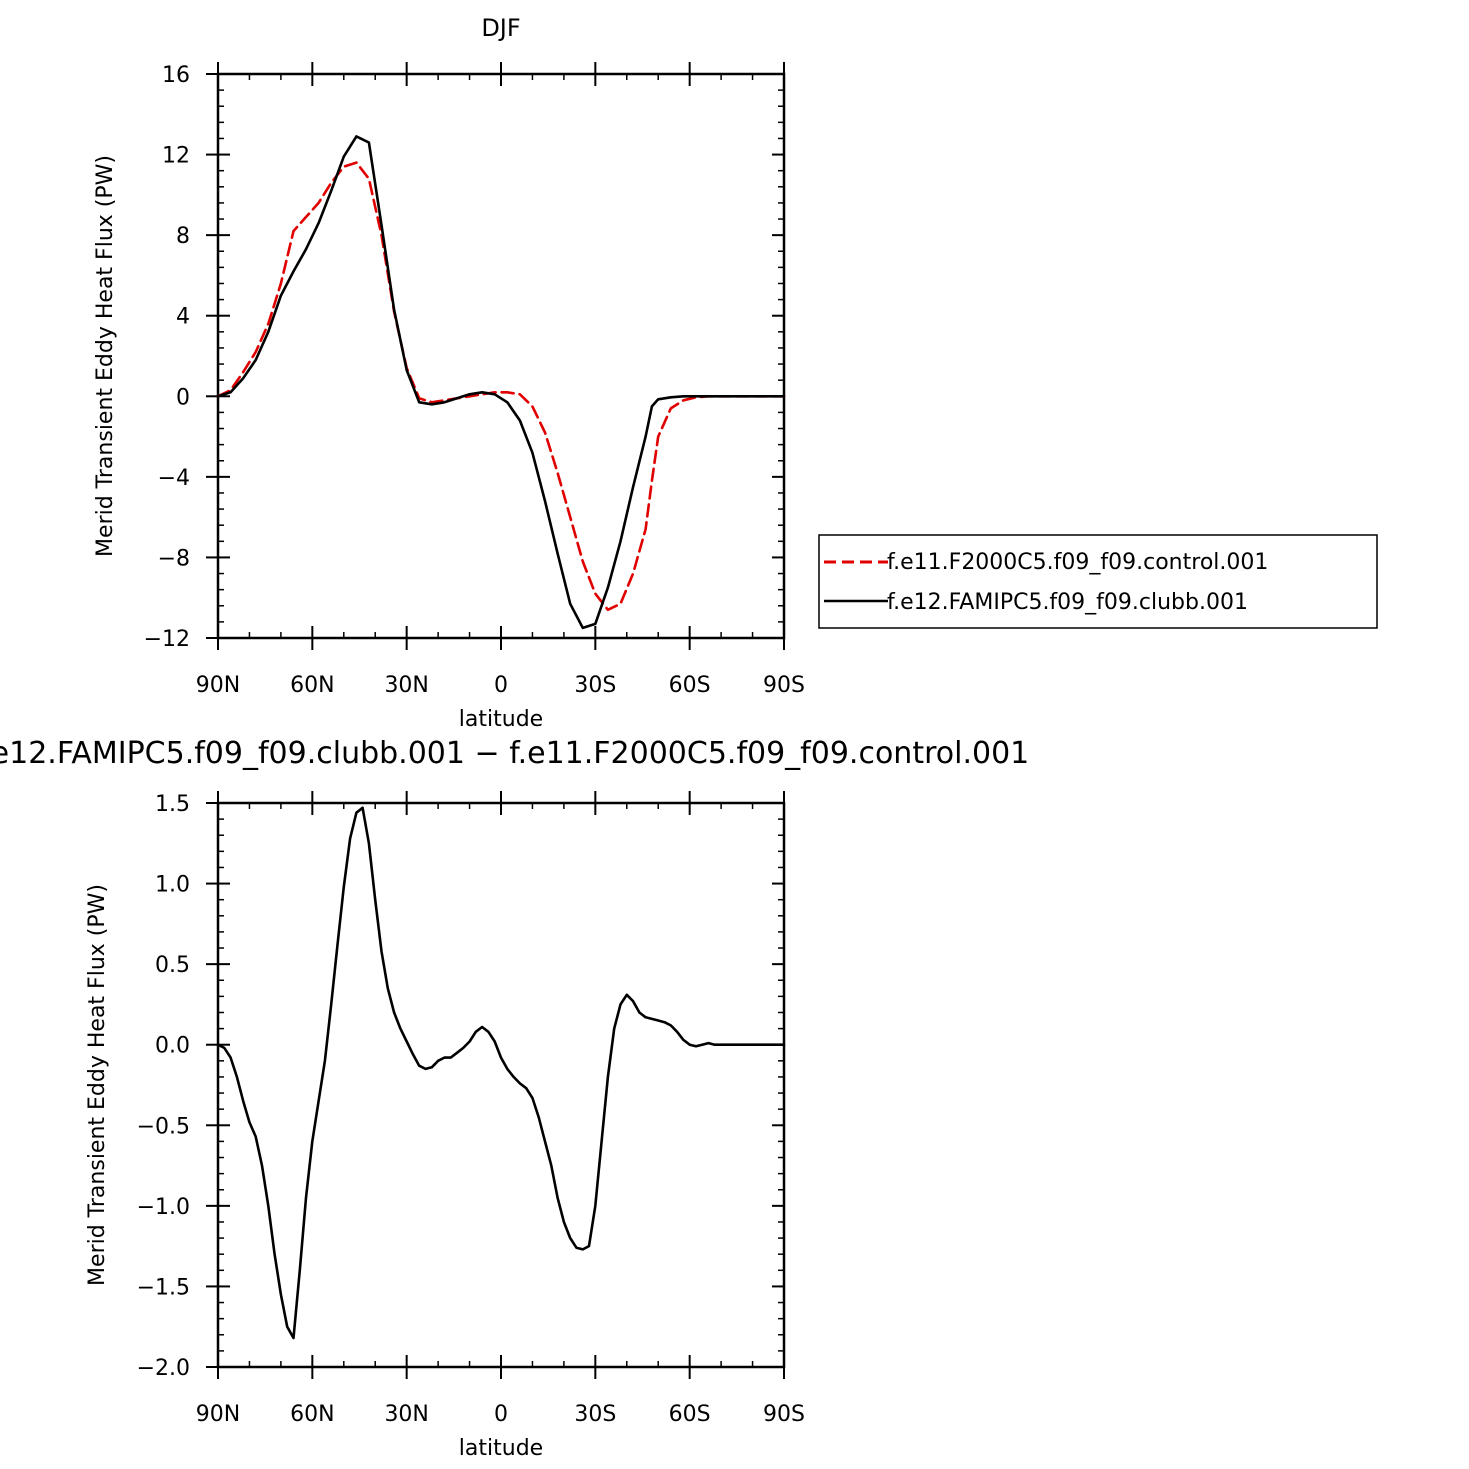 The image size is (1469, 1469). Describe the element at coordinates (163, 1287) in the screenshot. I see `y-tick-label: −1.5` at that location.